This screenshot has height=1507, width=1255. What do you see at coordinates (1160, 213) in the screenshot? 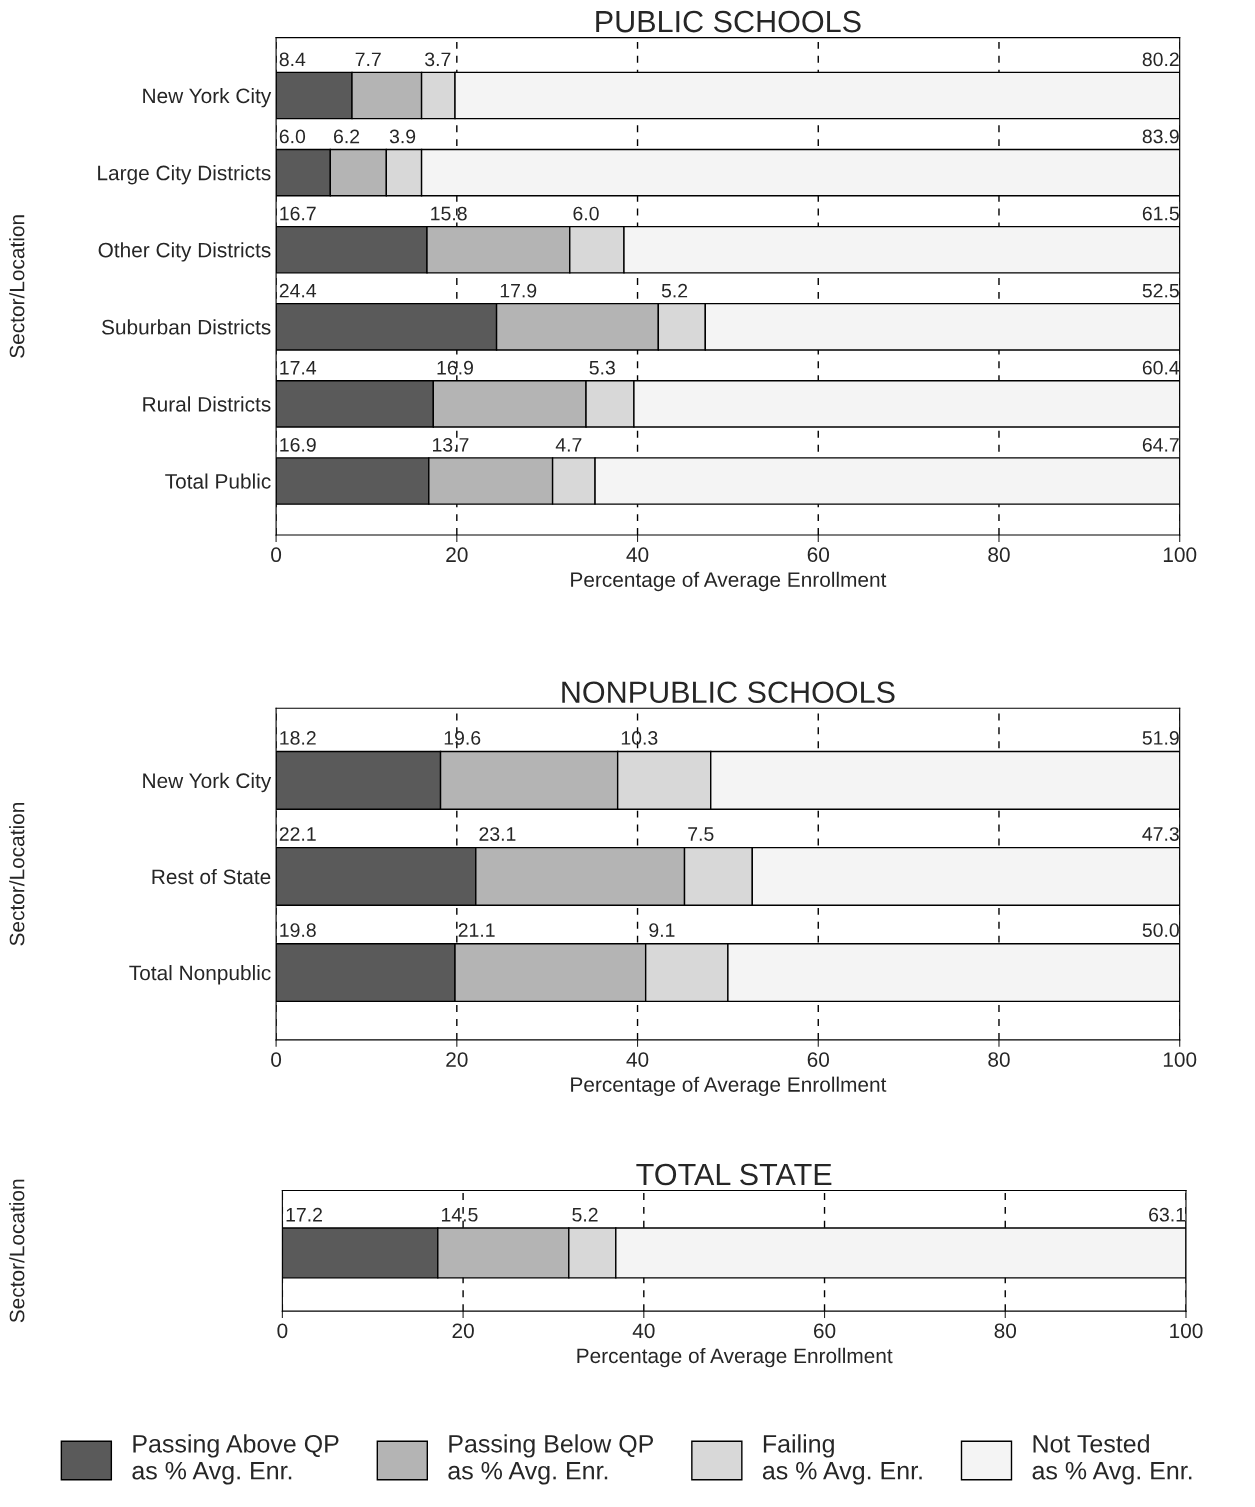
I see `data-label: 61.5` at bounding box center [1160, 213].